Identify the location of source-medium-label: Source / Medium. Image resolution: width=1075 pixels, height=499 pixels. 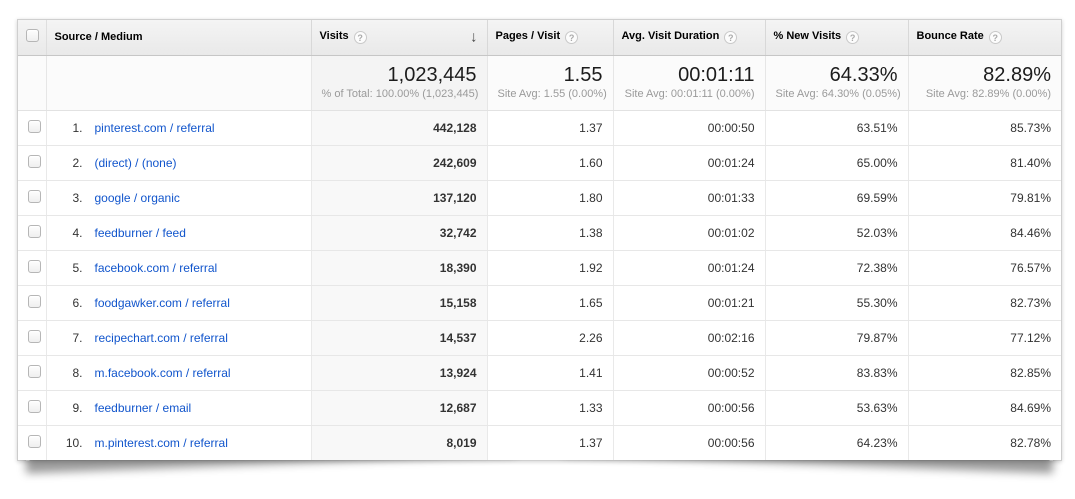
(98, 37).